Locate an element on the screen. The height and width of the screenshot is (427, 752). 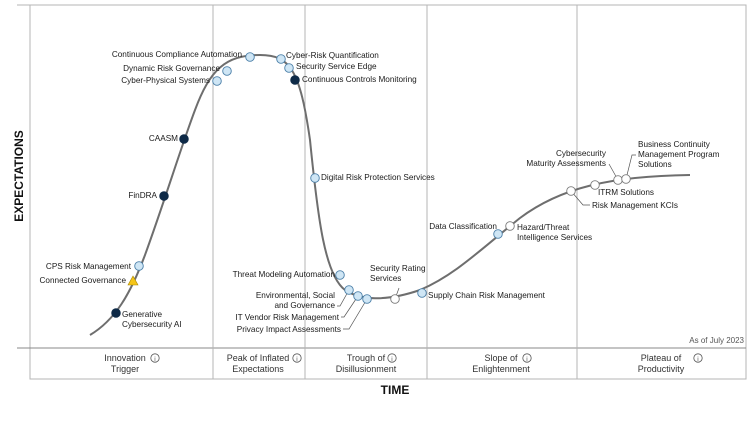
marker-threat-modeling-automation is located at coordinates (340, 275).